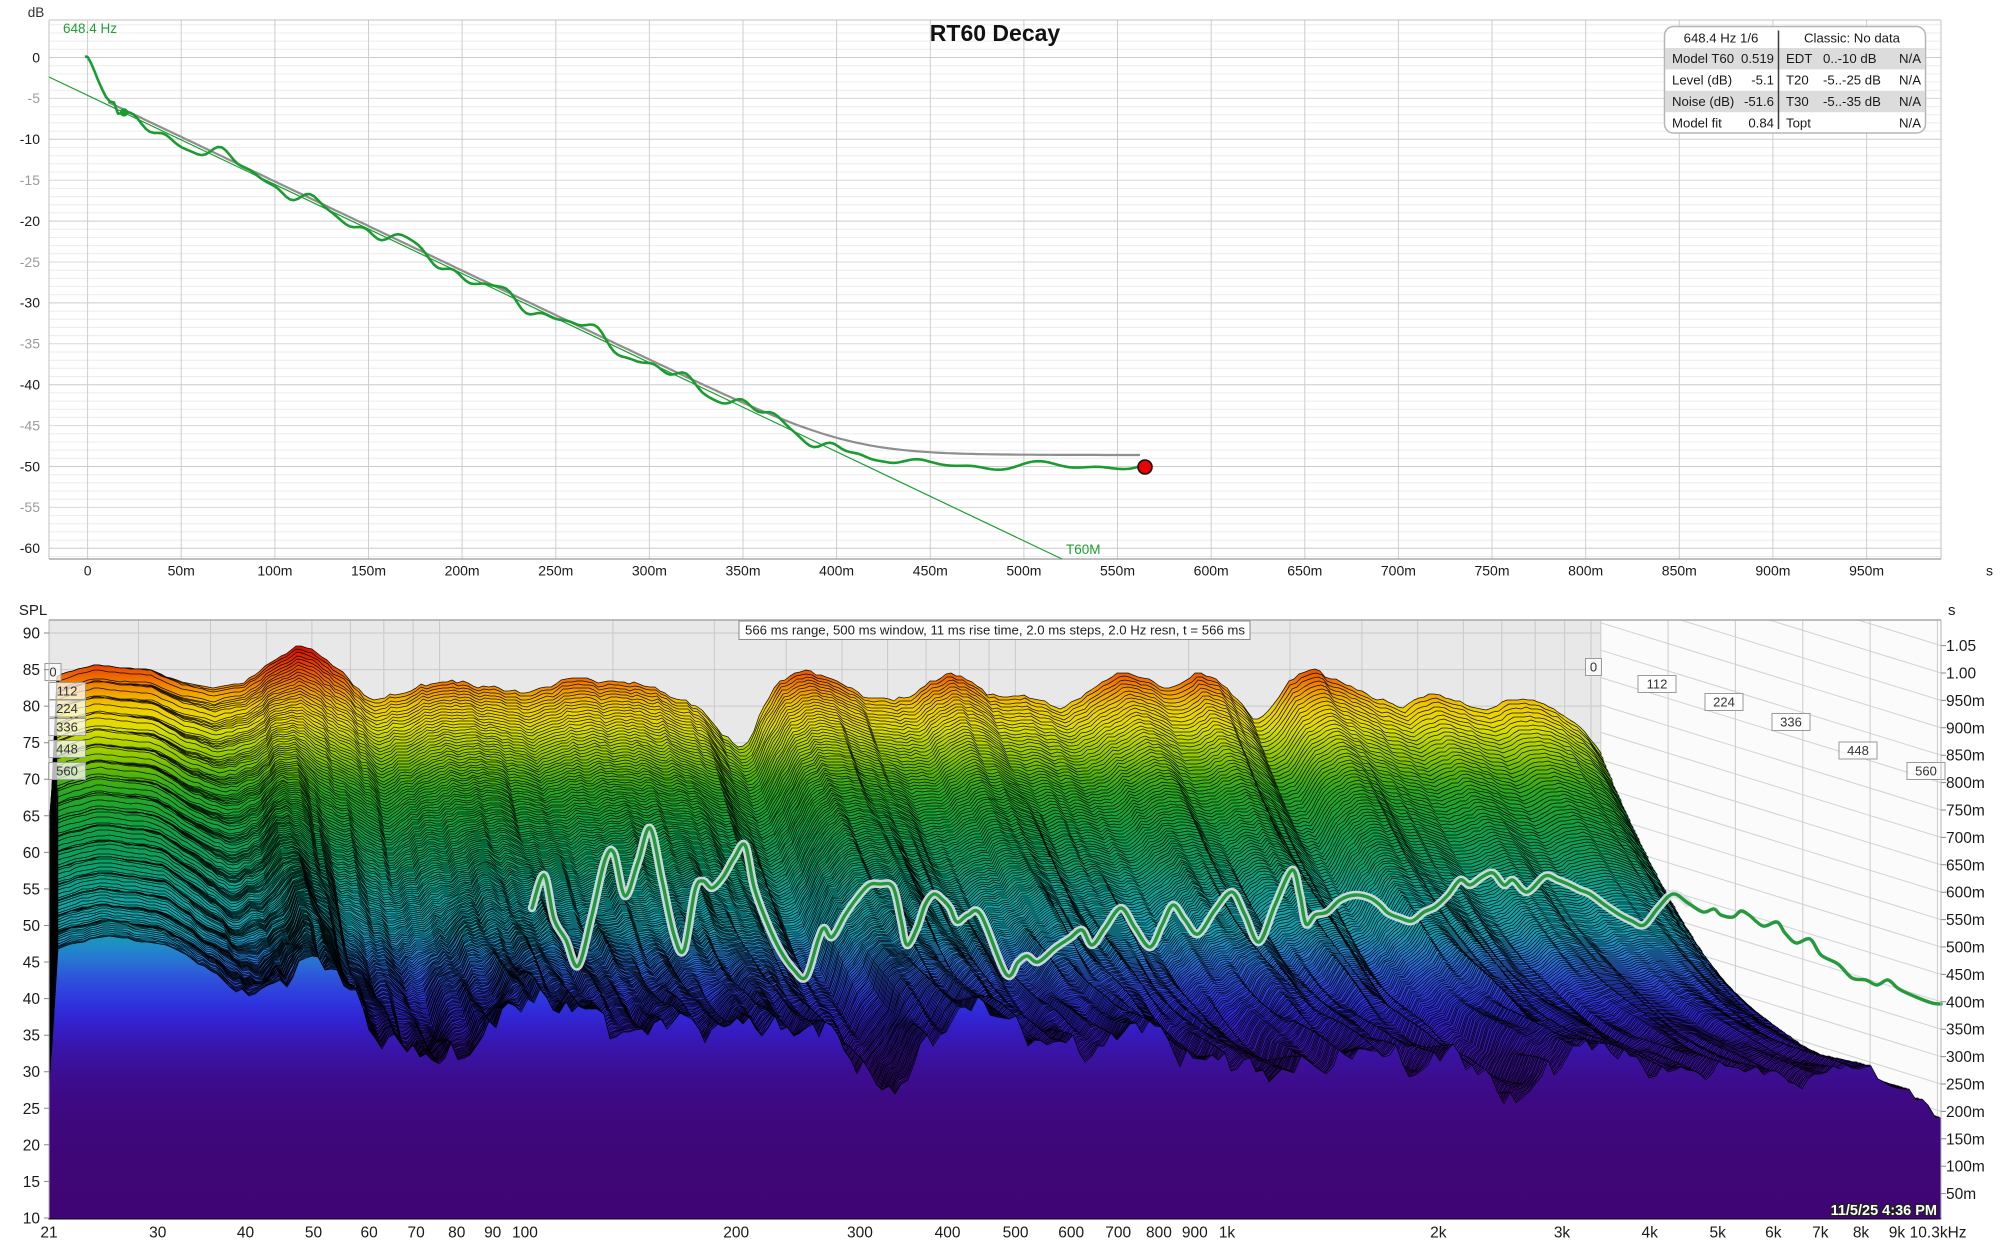 This screenshot has width=2000, height=1245. Describe the element at coordinates (34, 98) in the screenshot. I see `svg-text: -5` at that location.